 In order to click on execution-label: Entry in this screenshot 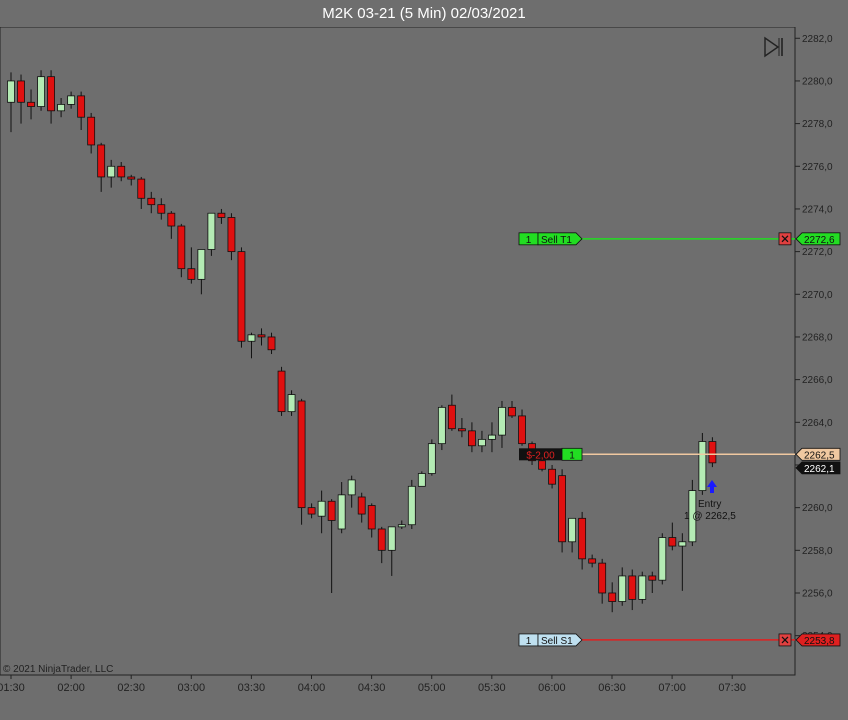, I will do `click(709, 504)`.